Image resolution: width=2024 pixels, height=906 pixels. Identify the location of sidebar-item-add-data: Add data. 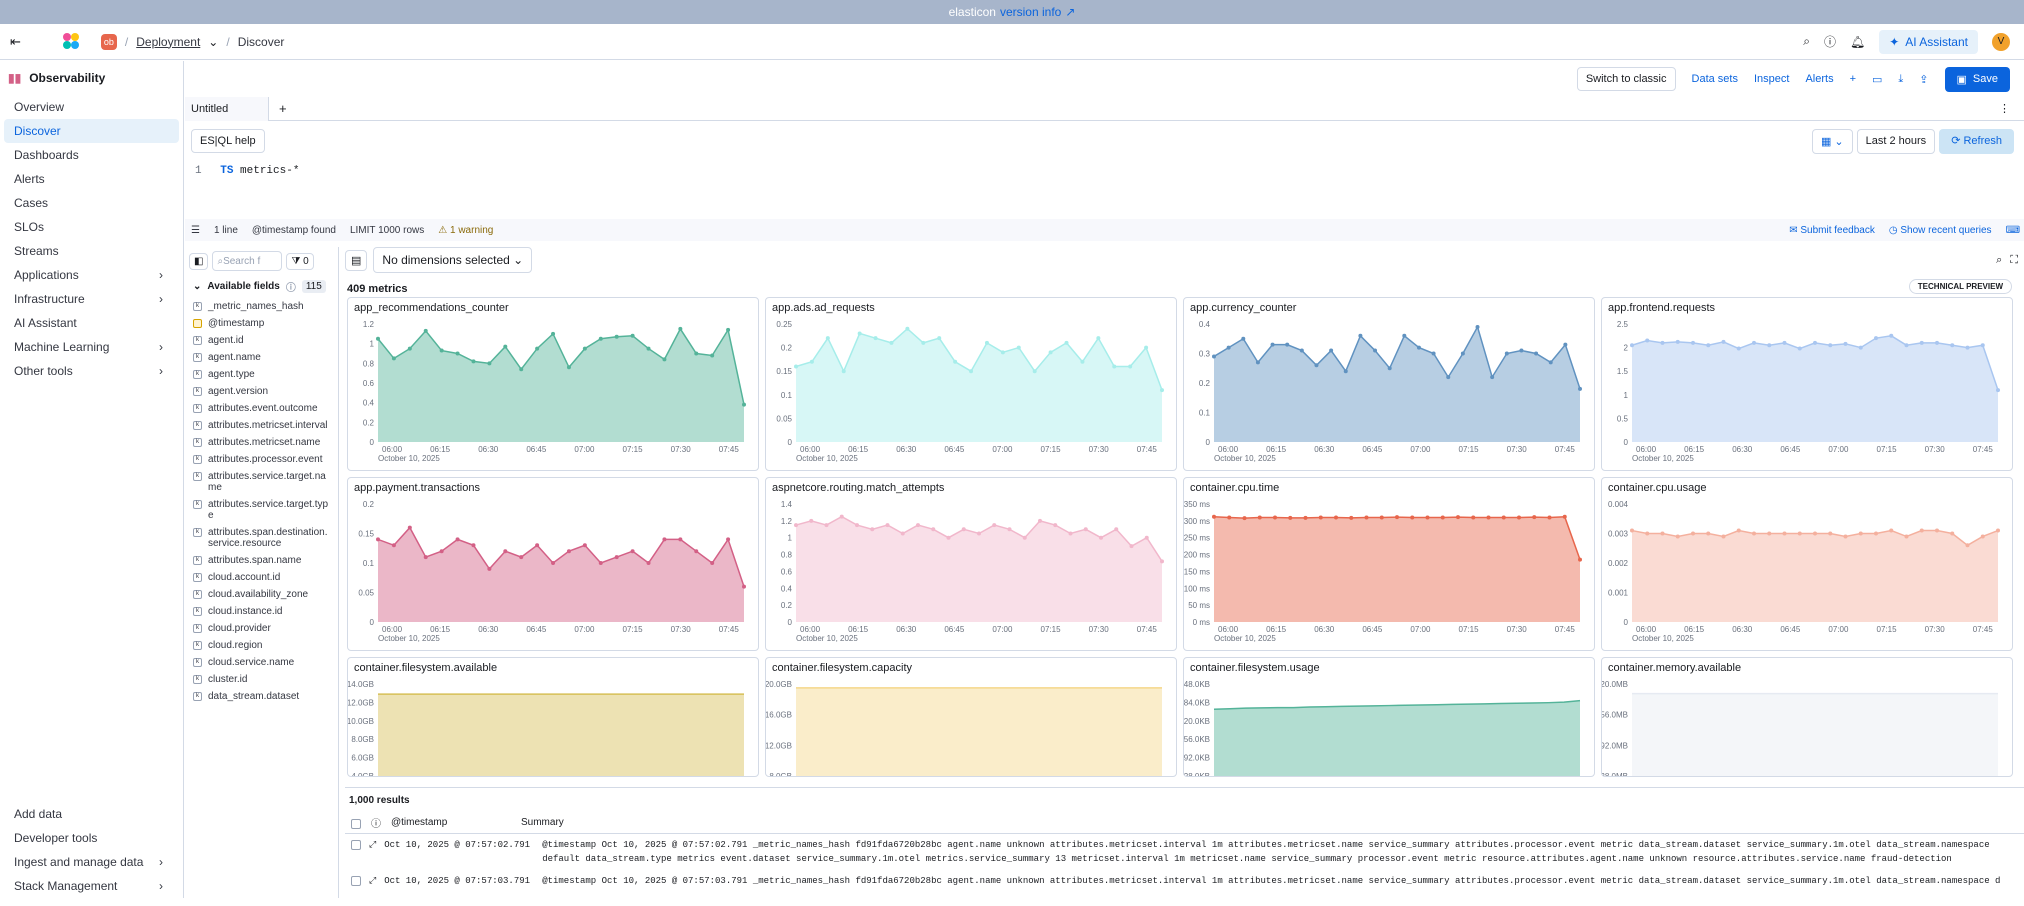
(91, 814).